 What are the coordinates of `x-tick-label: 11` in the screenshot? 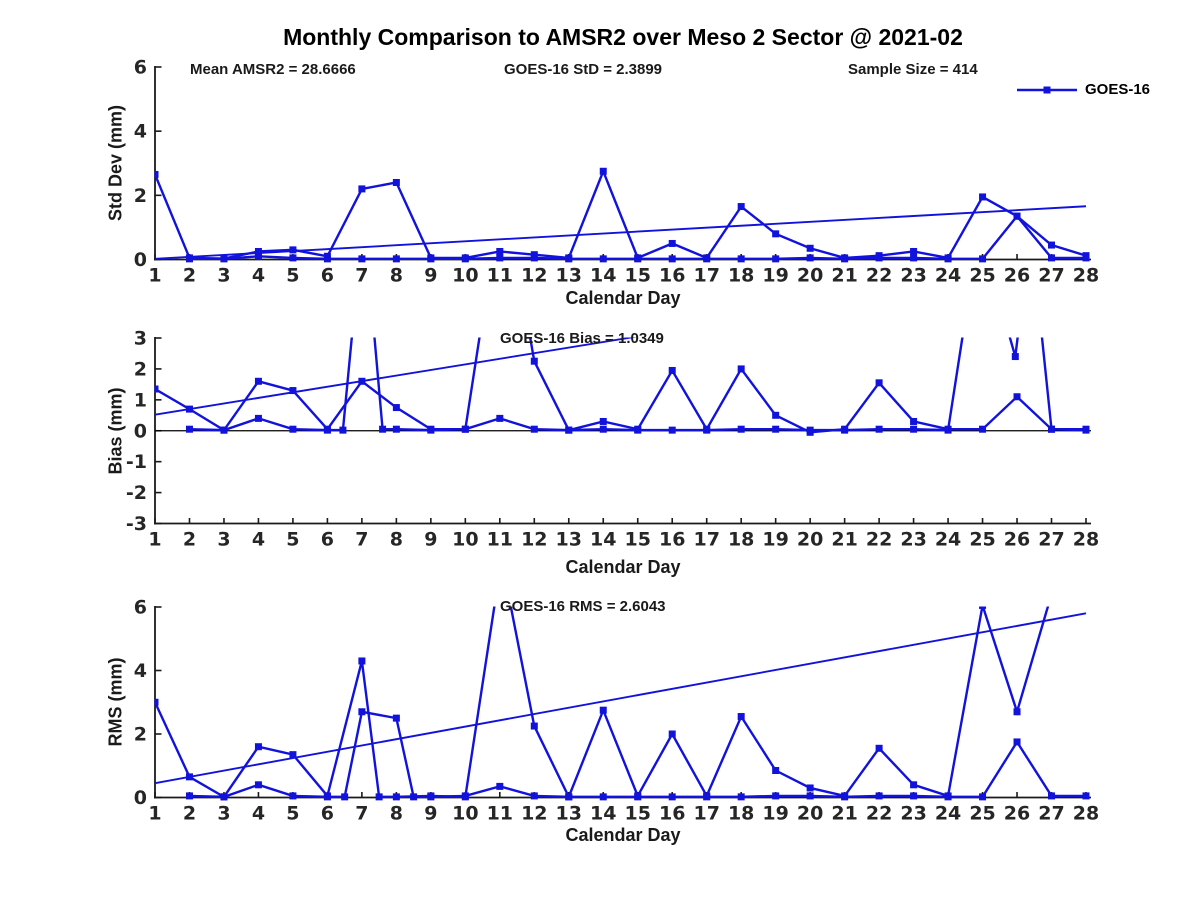 It's located at (500, 540).